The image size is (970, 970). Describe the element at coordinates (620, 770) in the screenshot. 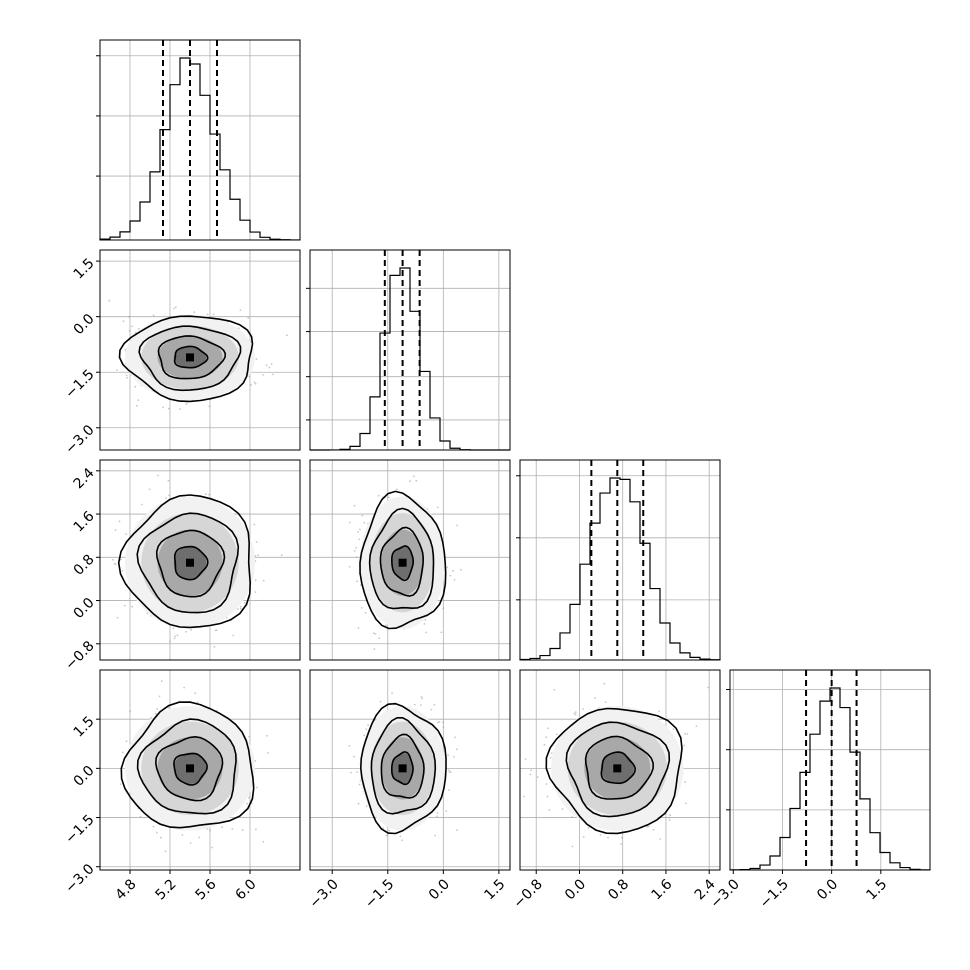

I see `density-3-2-content` at that location.